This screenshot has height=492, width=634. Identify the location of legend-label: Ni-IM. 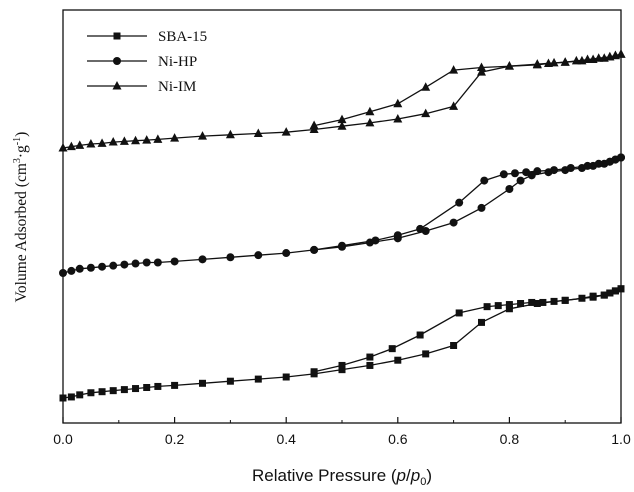
(177, 87).